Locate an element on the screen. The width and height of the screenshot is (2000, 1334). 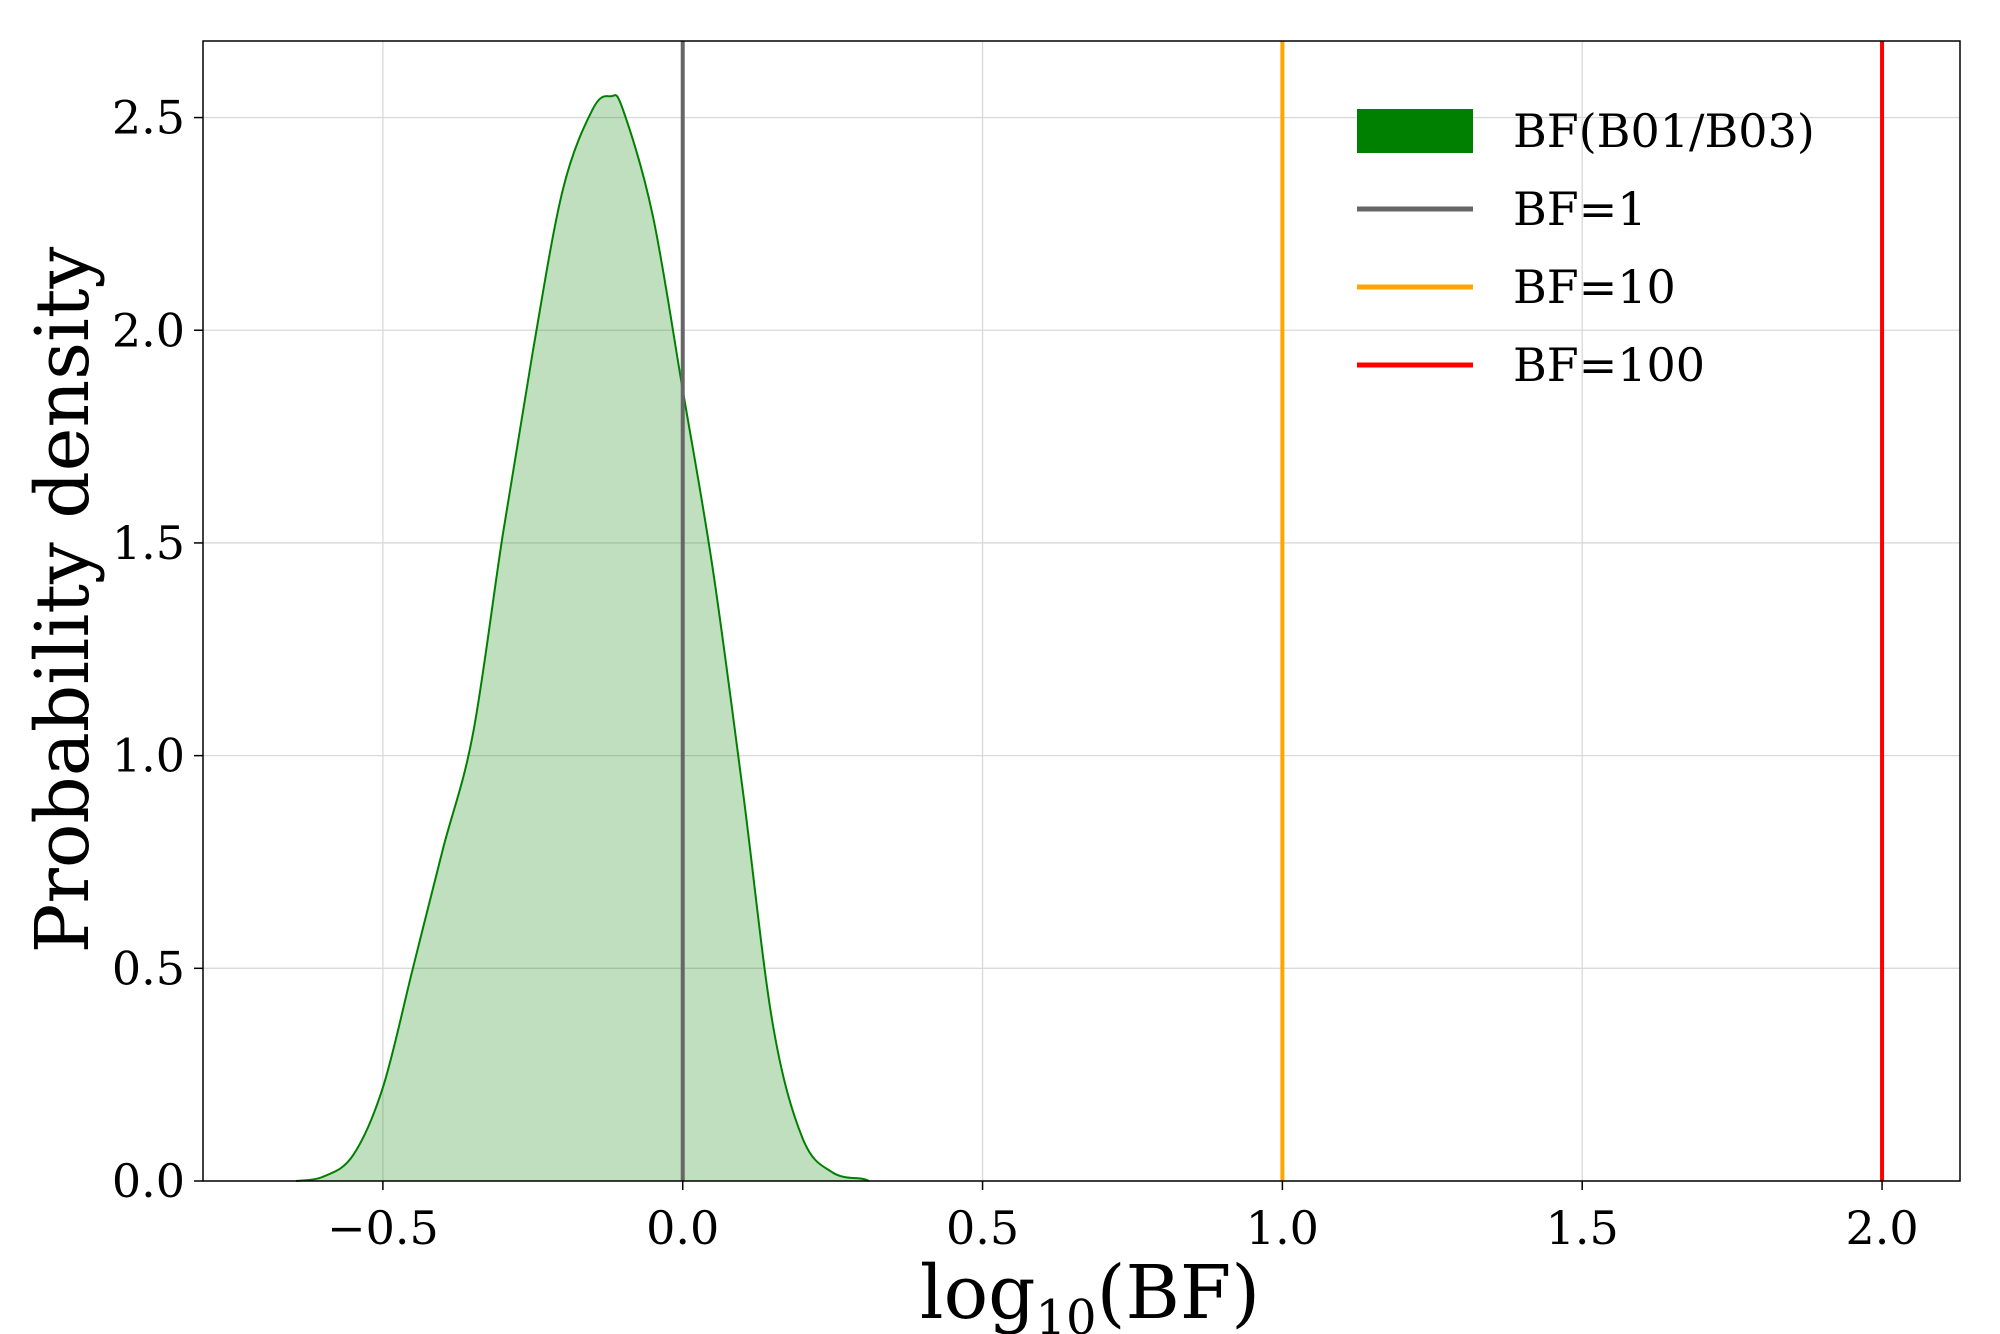
x-axis-title-base: log is located at coordinates (978, 1292).